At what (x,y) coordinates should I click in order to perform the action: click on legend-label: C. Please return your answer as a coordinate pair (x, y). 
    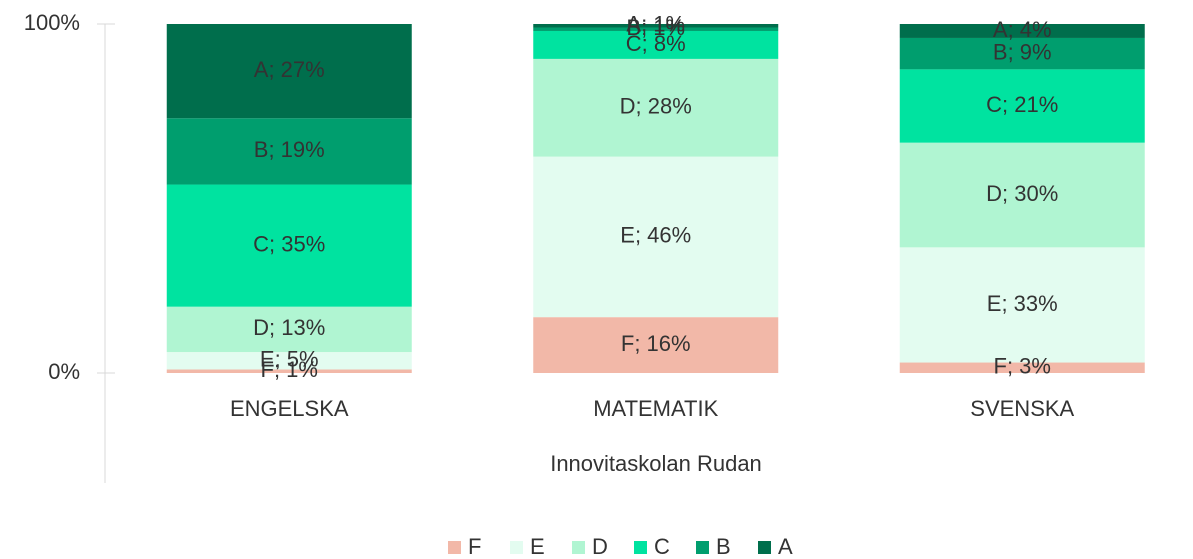
    Looking at the image, I should click on (662, 546).